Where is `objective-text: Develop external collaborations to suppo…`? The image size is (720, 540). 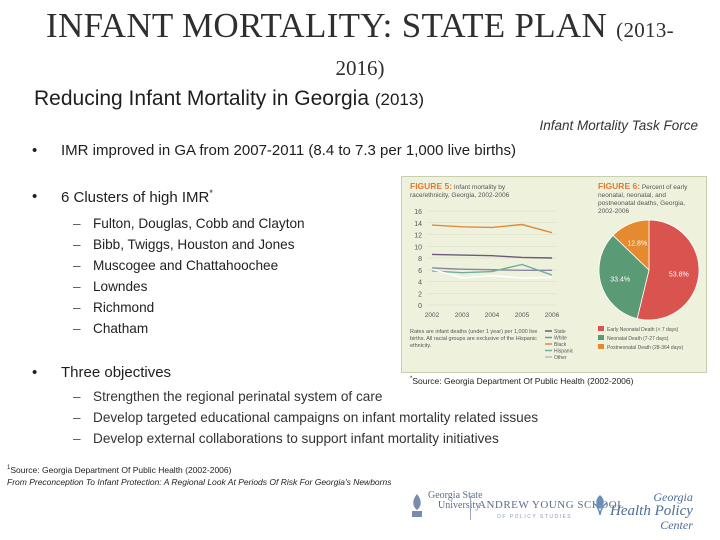
objective-text: Develop external collaborations to suppo… is located at coordinates (296, 438).